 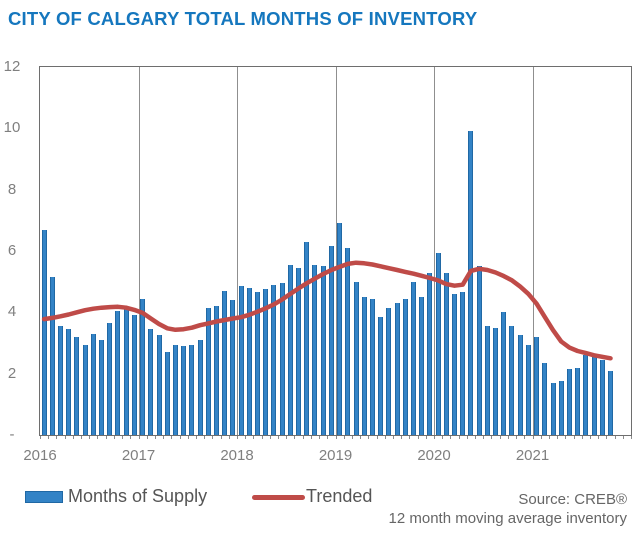 What do you see at coordinates (12, 189) in the screenshot?
I see `y-axis-label-8: 8` at bounding box center [12, 189].